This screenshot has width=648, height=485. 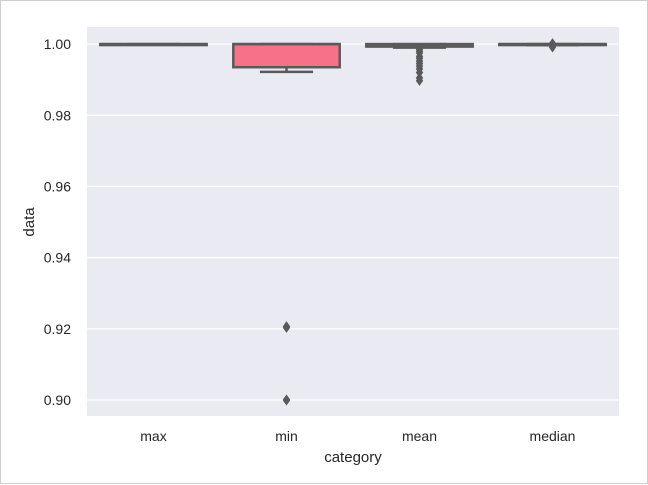 I want to click on x-tick-label: mean, so click(x=419, y=436).